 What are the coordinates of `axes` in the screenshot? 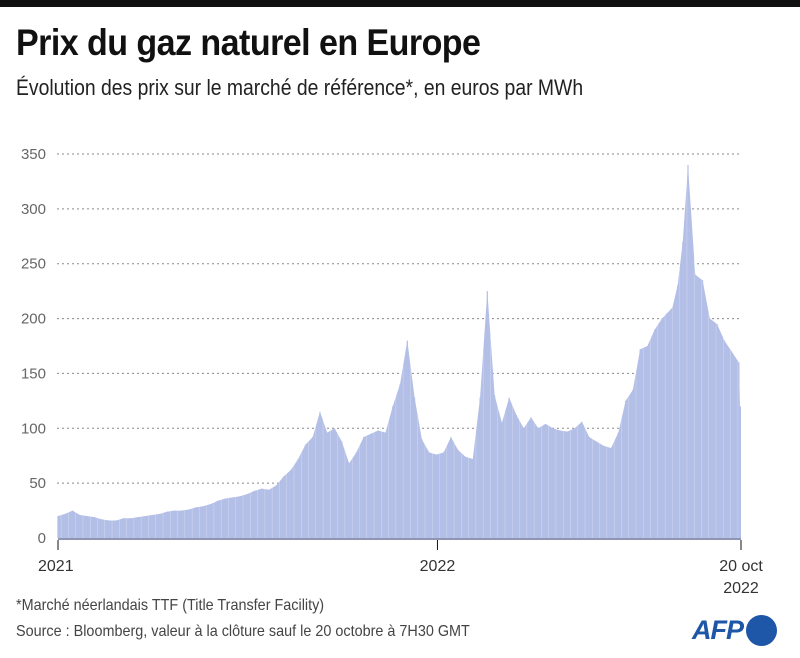 It's located at (399, 544).